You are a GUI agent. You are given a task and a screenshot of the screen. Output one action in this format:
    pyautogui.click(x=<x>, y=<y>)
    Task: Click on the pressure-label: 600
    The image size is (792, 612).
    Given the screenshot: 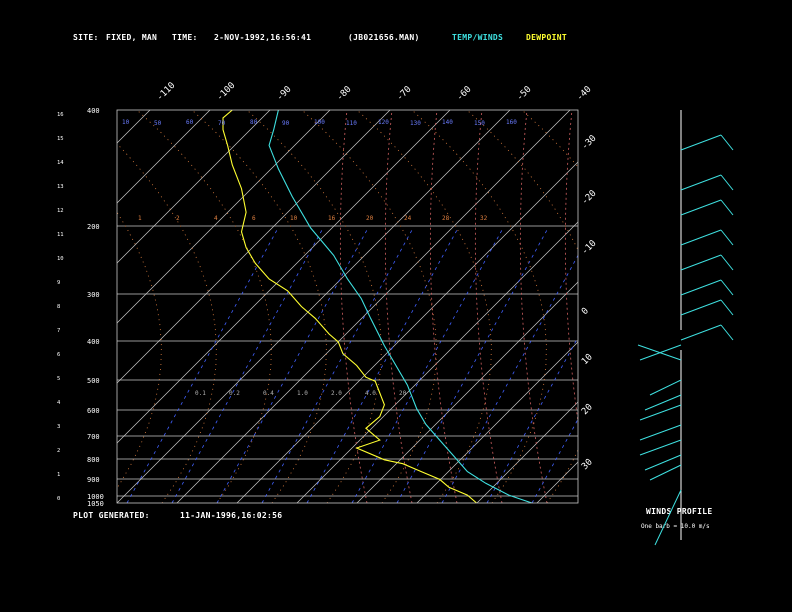 What is the action you would take?
    pyautogui.click(x=93, y=411)
    